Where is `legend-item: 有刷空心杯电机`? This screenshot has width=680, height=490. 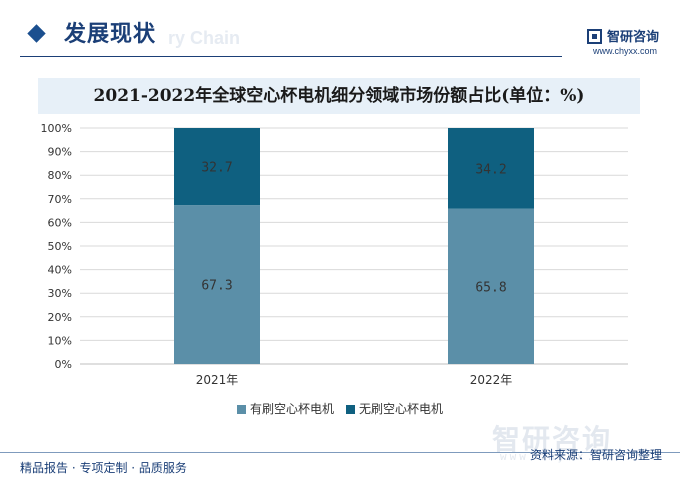
legend-item: 有刷空心杯电机 is located at coordinates (285, 408).